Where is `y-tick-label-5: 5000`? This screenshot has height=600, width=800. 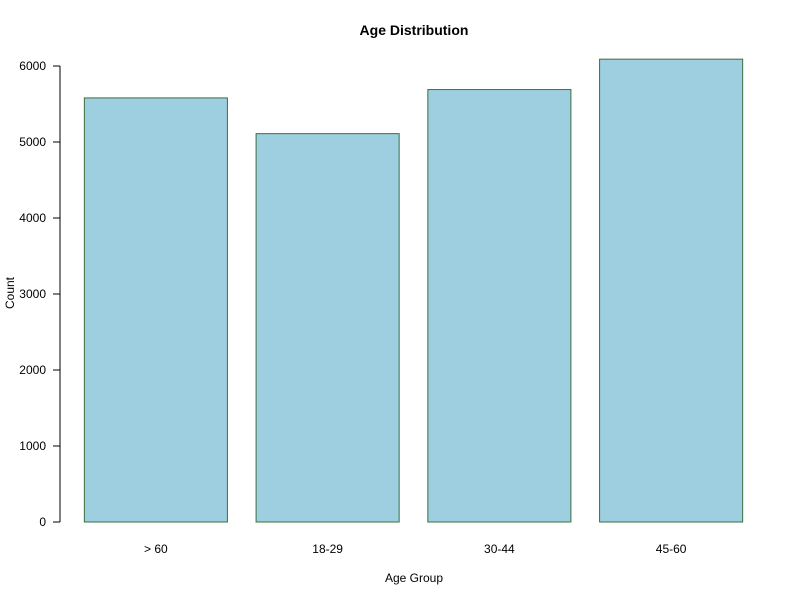
y-tick-label-5: 5000 is located at coordinates (32, 142).